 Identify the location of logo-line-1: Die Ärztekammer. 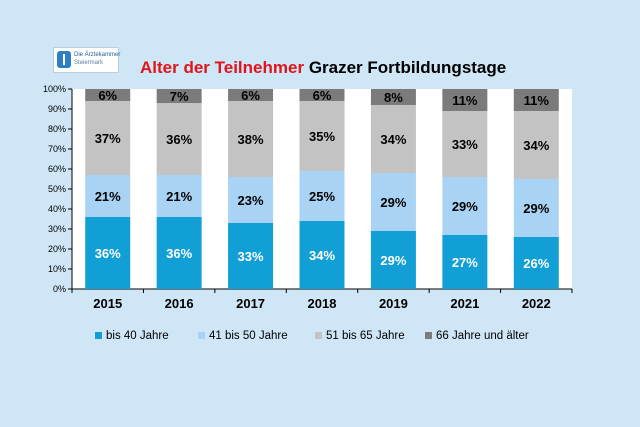
(97, 55).